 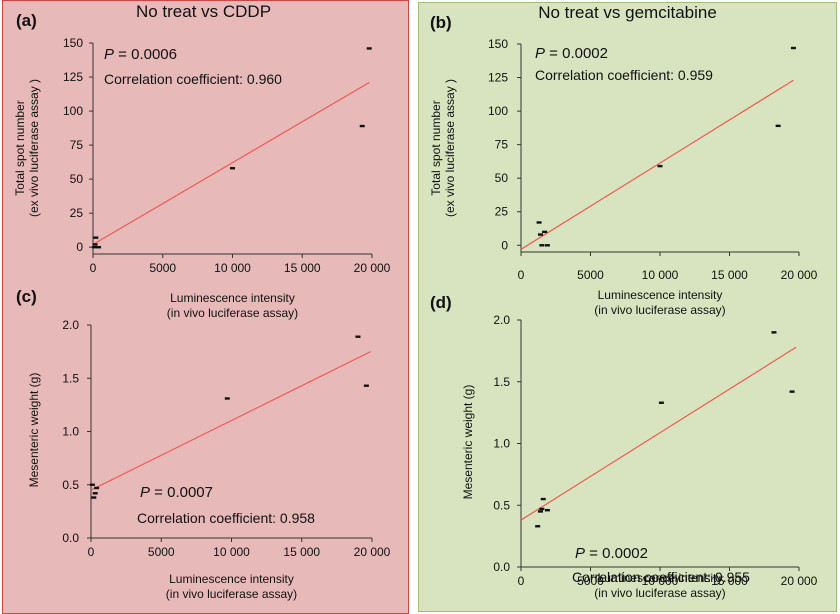 I want to click on y-tick-label: 0.0, so click(x=501, y=567).